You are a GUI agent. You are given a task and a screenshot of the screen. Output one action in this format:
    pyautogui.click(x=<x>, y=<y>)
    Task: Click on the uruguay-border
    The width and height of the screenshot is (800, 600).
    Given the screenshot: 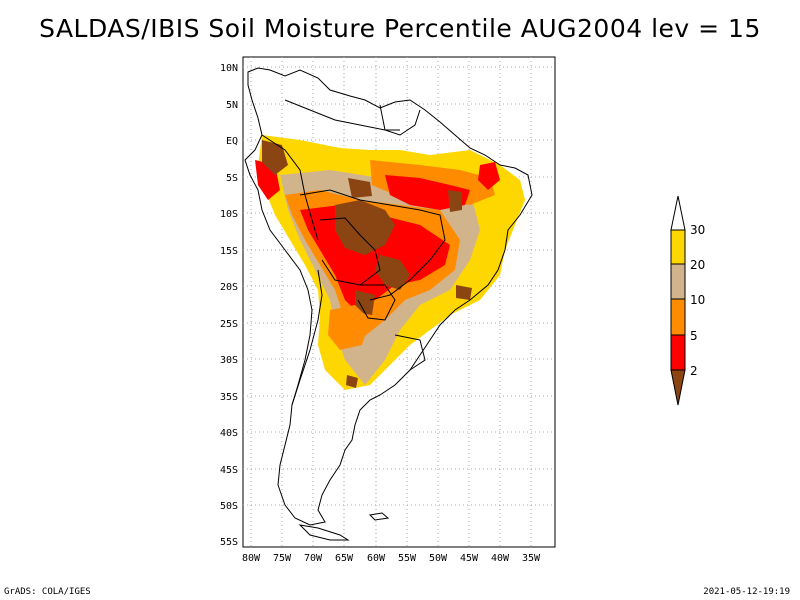 What is the action you would take?
    pyautogui.click(x=410, y=352)
    